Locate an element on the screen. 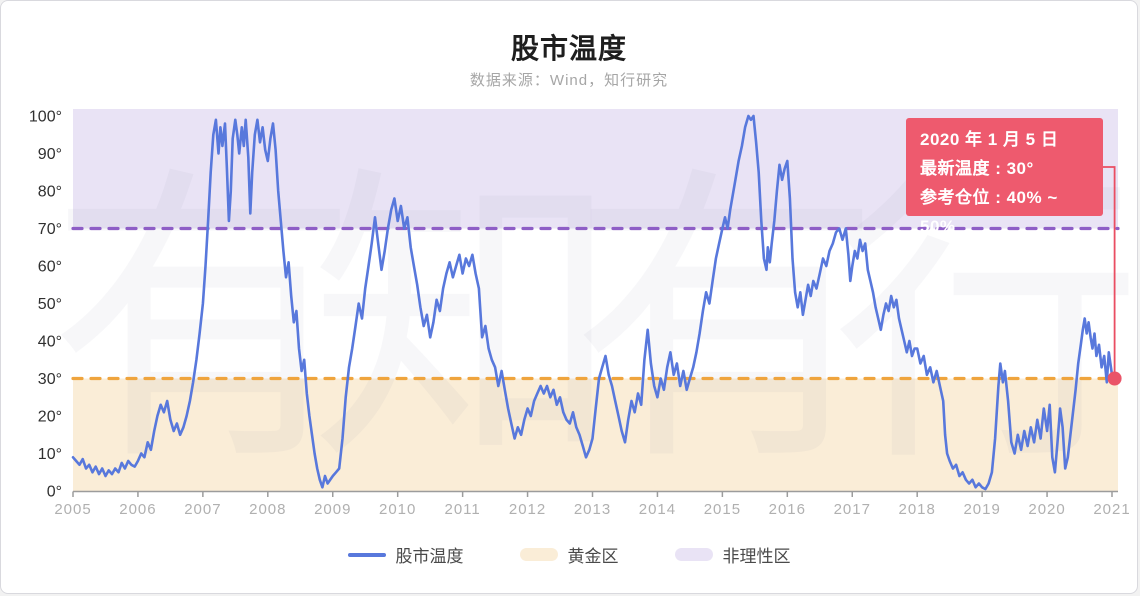 The width and height of the screenshot is (1140, 596). callout-latest-temperature: 最新温度 : 30° is located at coordinates (977, 168).